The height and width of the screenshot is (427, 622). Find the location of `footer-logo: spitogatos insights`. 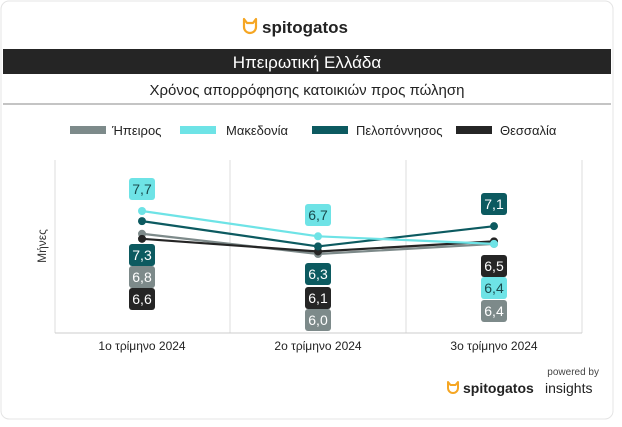

footer-logo: spitogatos insights is located at coordinates (519, 388).